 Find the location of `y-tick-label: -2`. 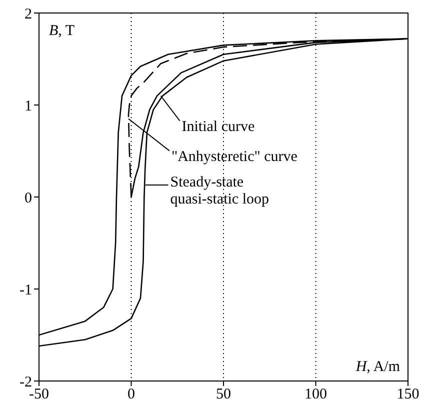

y-tick-label: -2 is located at coordinates (26, 382).